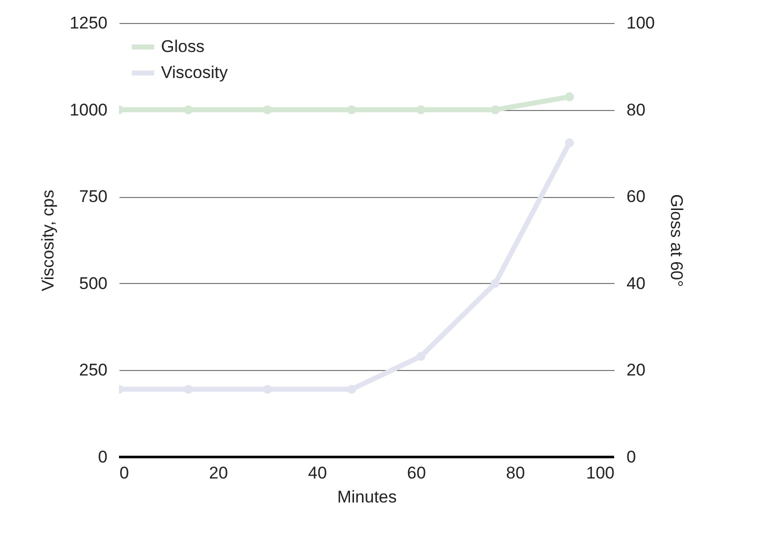 The width and height of the screenshot is (763, 535). Describe the element at coordinates (93, 283) in the screenshot. I see `y-tick-label: 500` at that location.